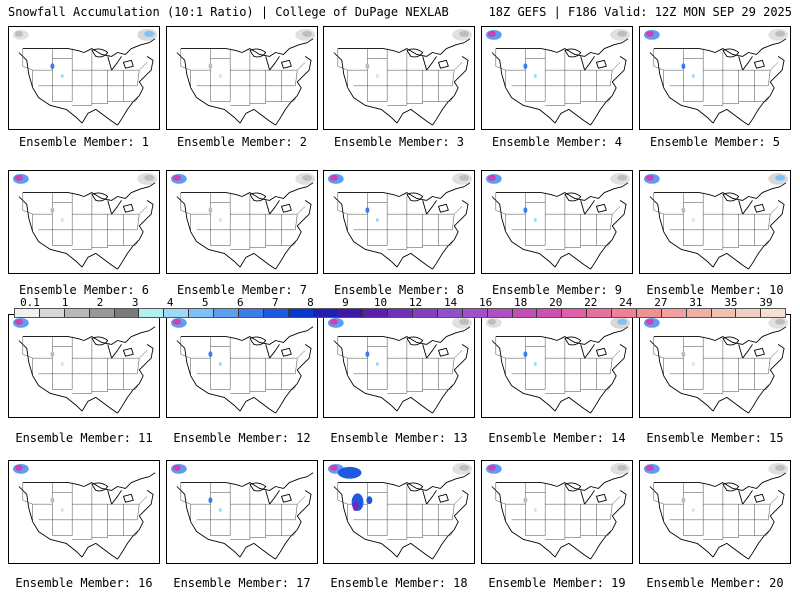 This screenshot has width=800, height=600. I want to click on member-caption: Ensemble Member: 15, so click(715, 438).